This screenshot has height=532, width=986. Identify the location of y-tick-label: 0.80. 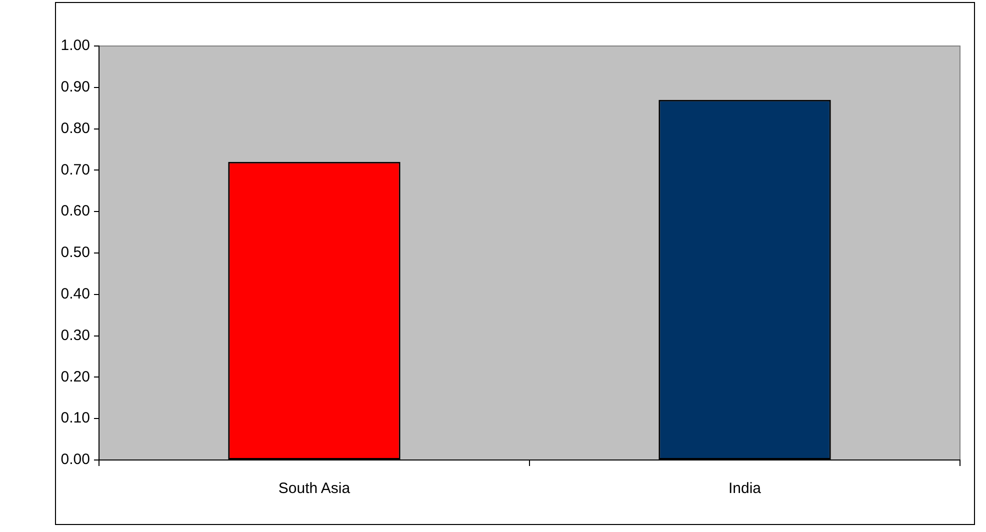
(75, 128).